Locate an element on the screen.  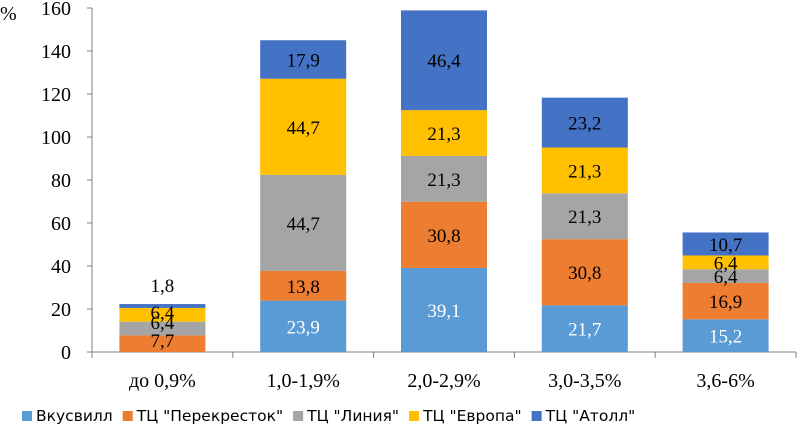
data-label: 16,9 is located at coordinates (725, 302).